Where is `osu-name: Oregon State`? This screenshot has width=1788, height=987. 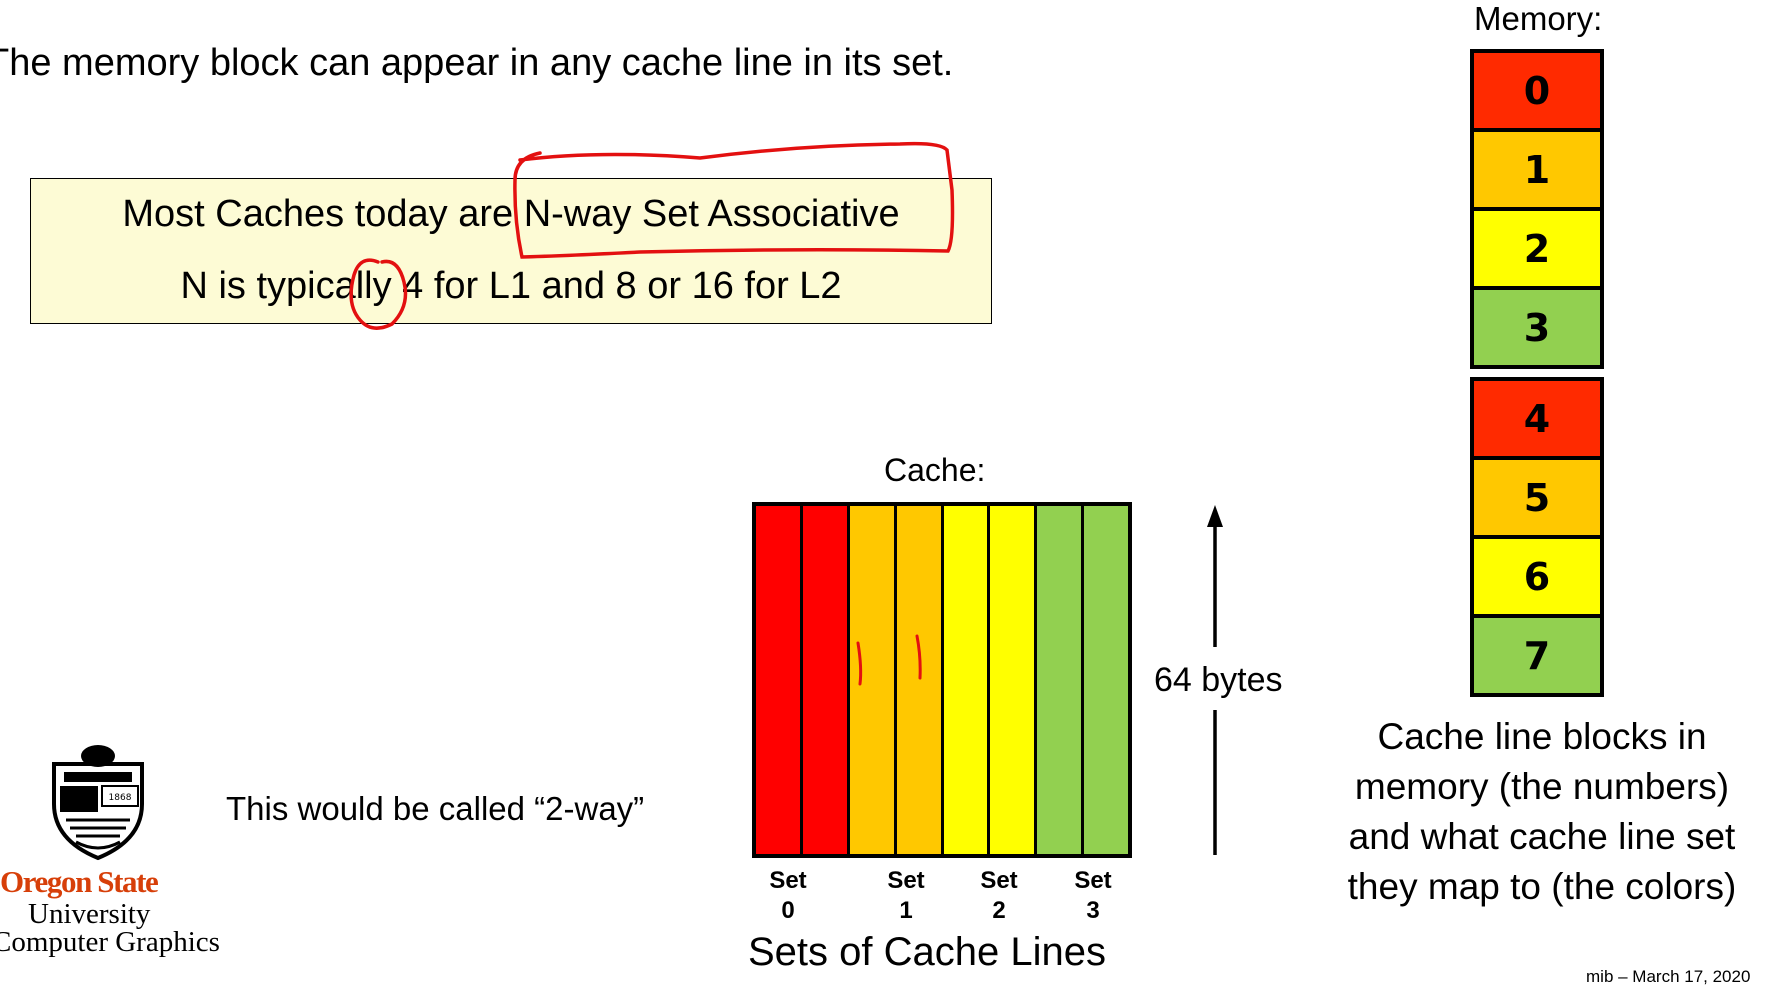
osu-name: Oregon State is located at coordinates (79, 881).